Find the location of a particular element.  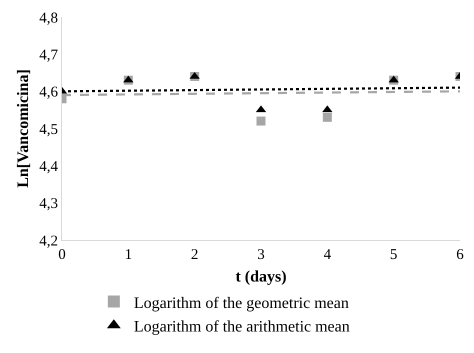

y-tick-label: 4,8 is located at coordinates (48, 18).